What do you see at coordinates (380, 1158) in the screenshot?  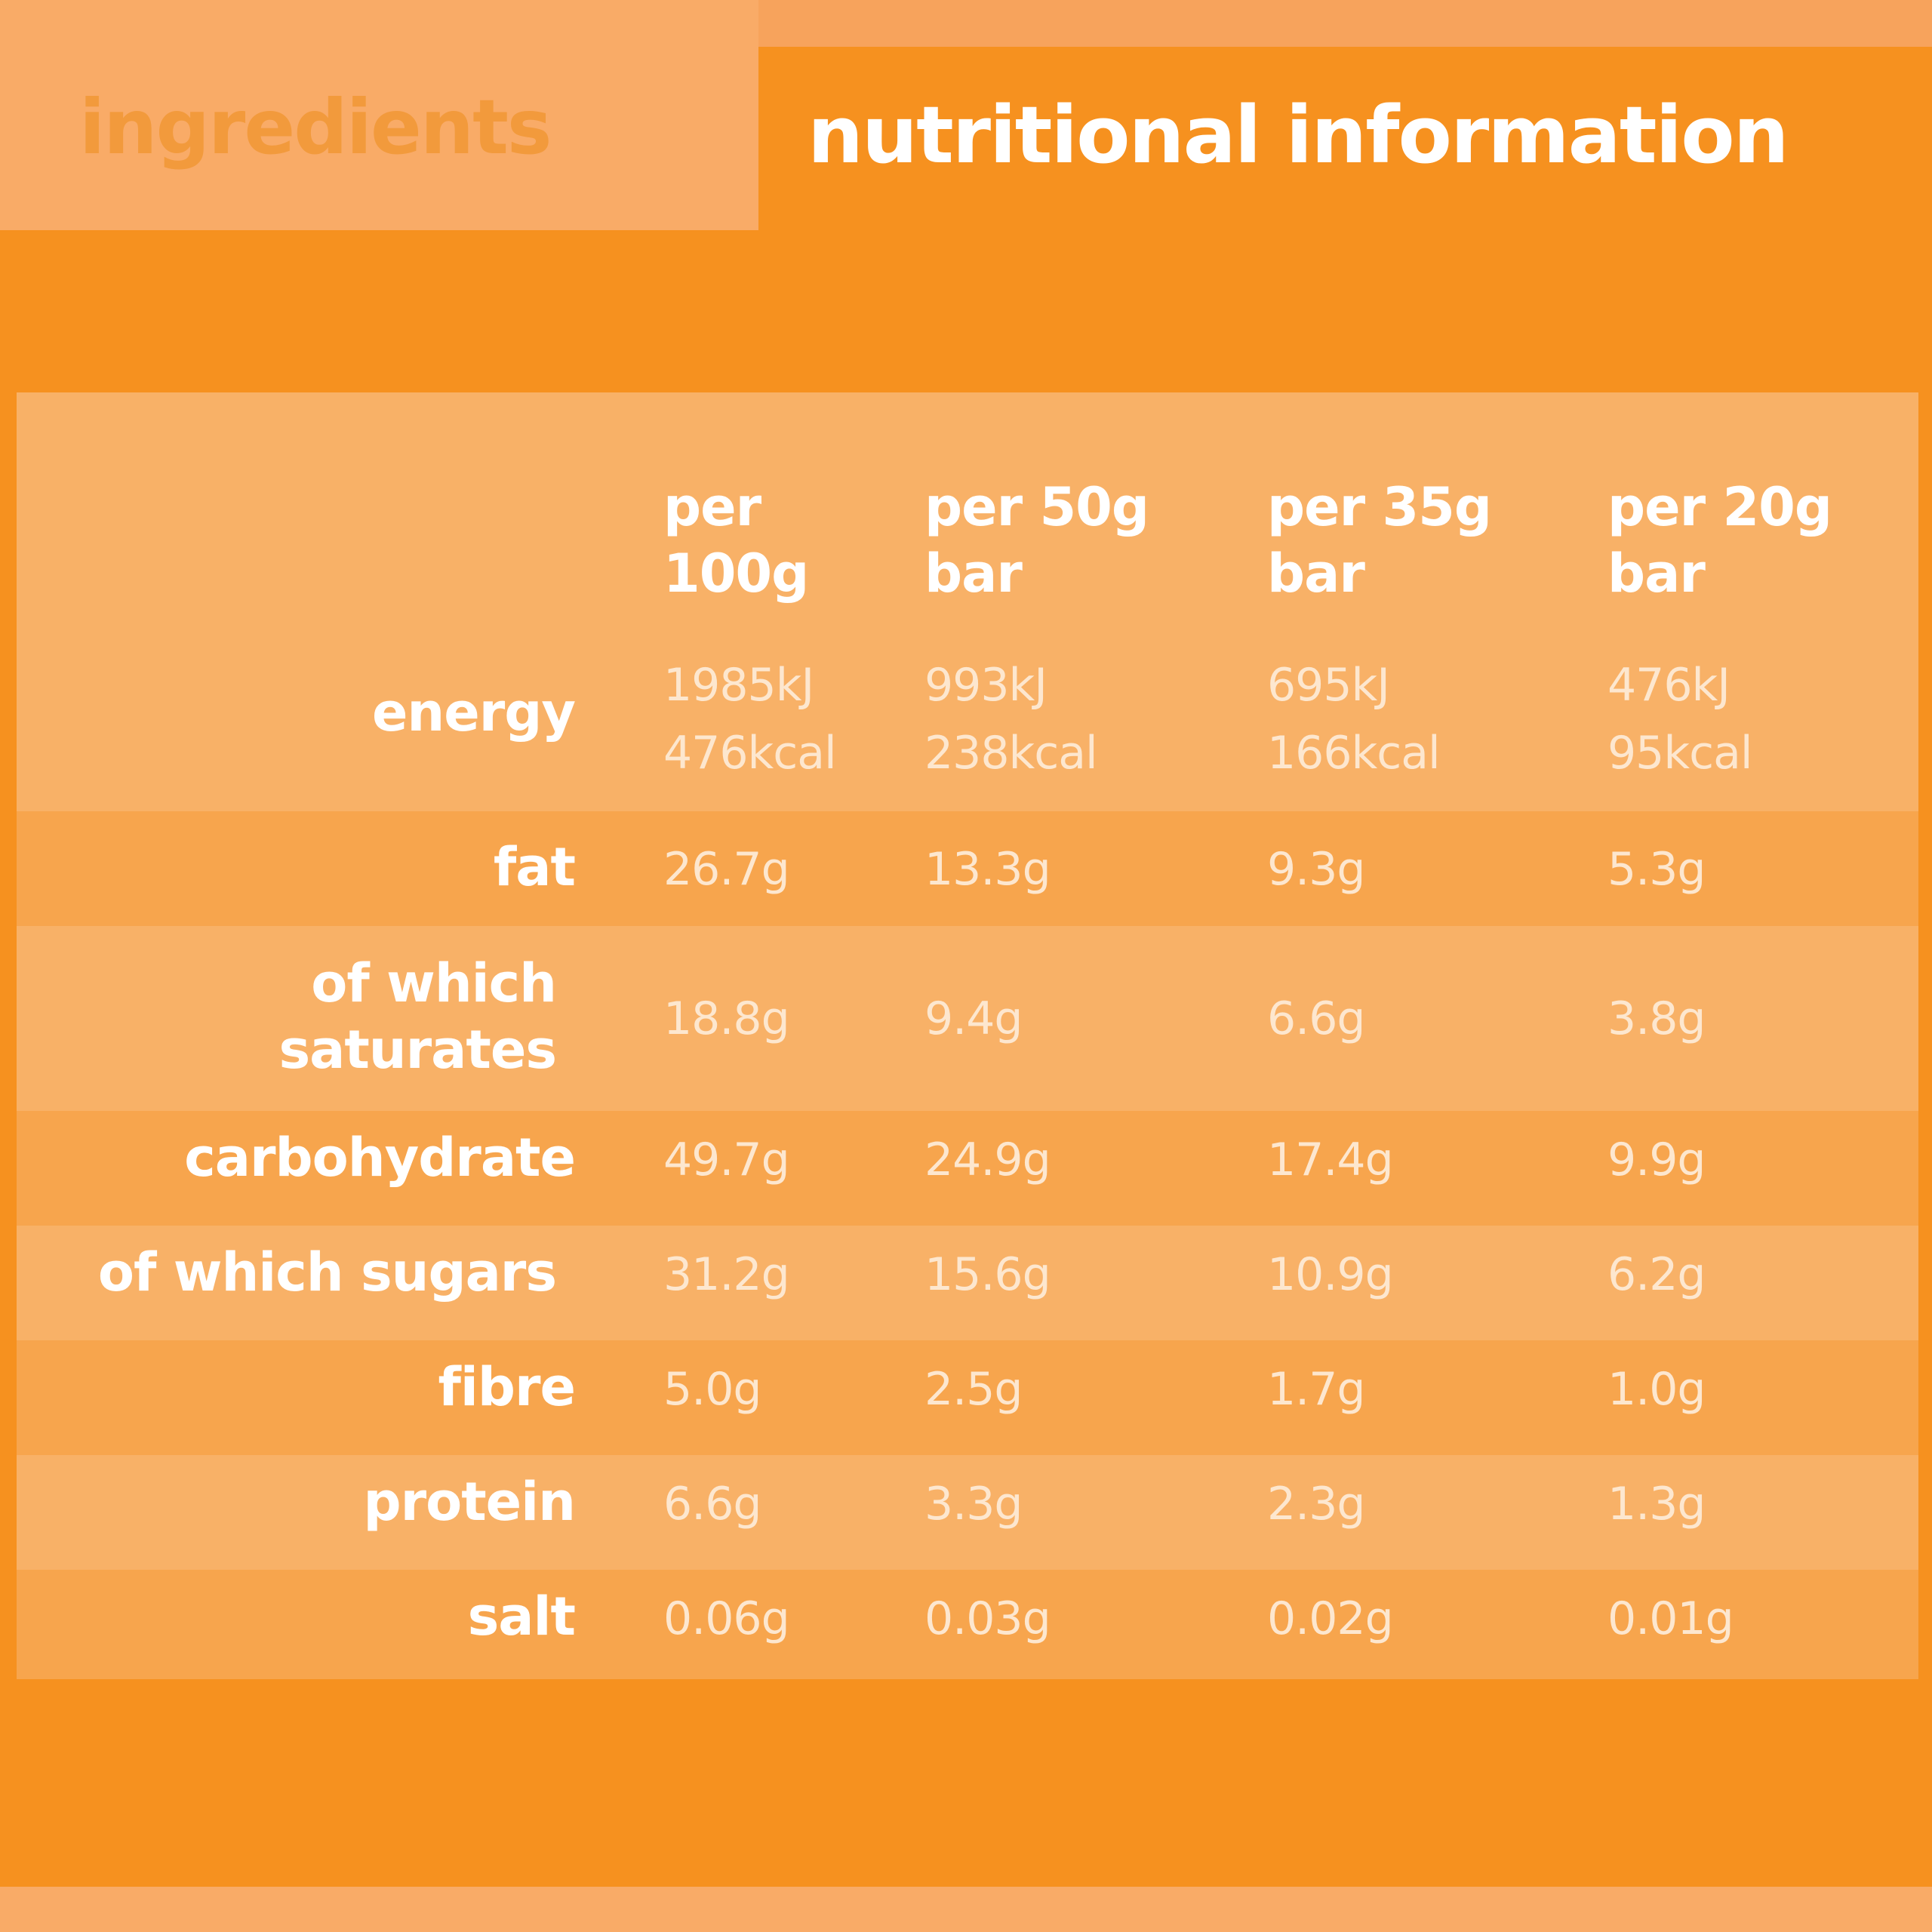 I see `row-label-carbohydrate: carbohydrate` at bounding box center [380, 1158].